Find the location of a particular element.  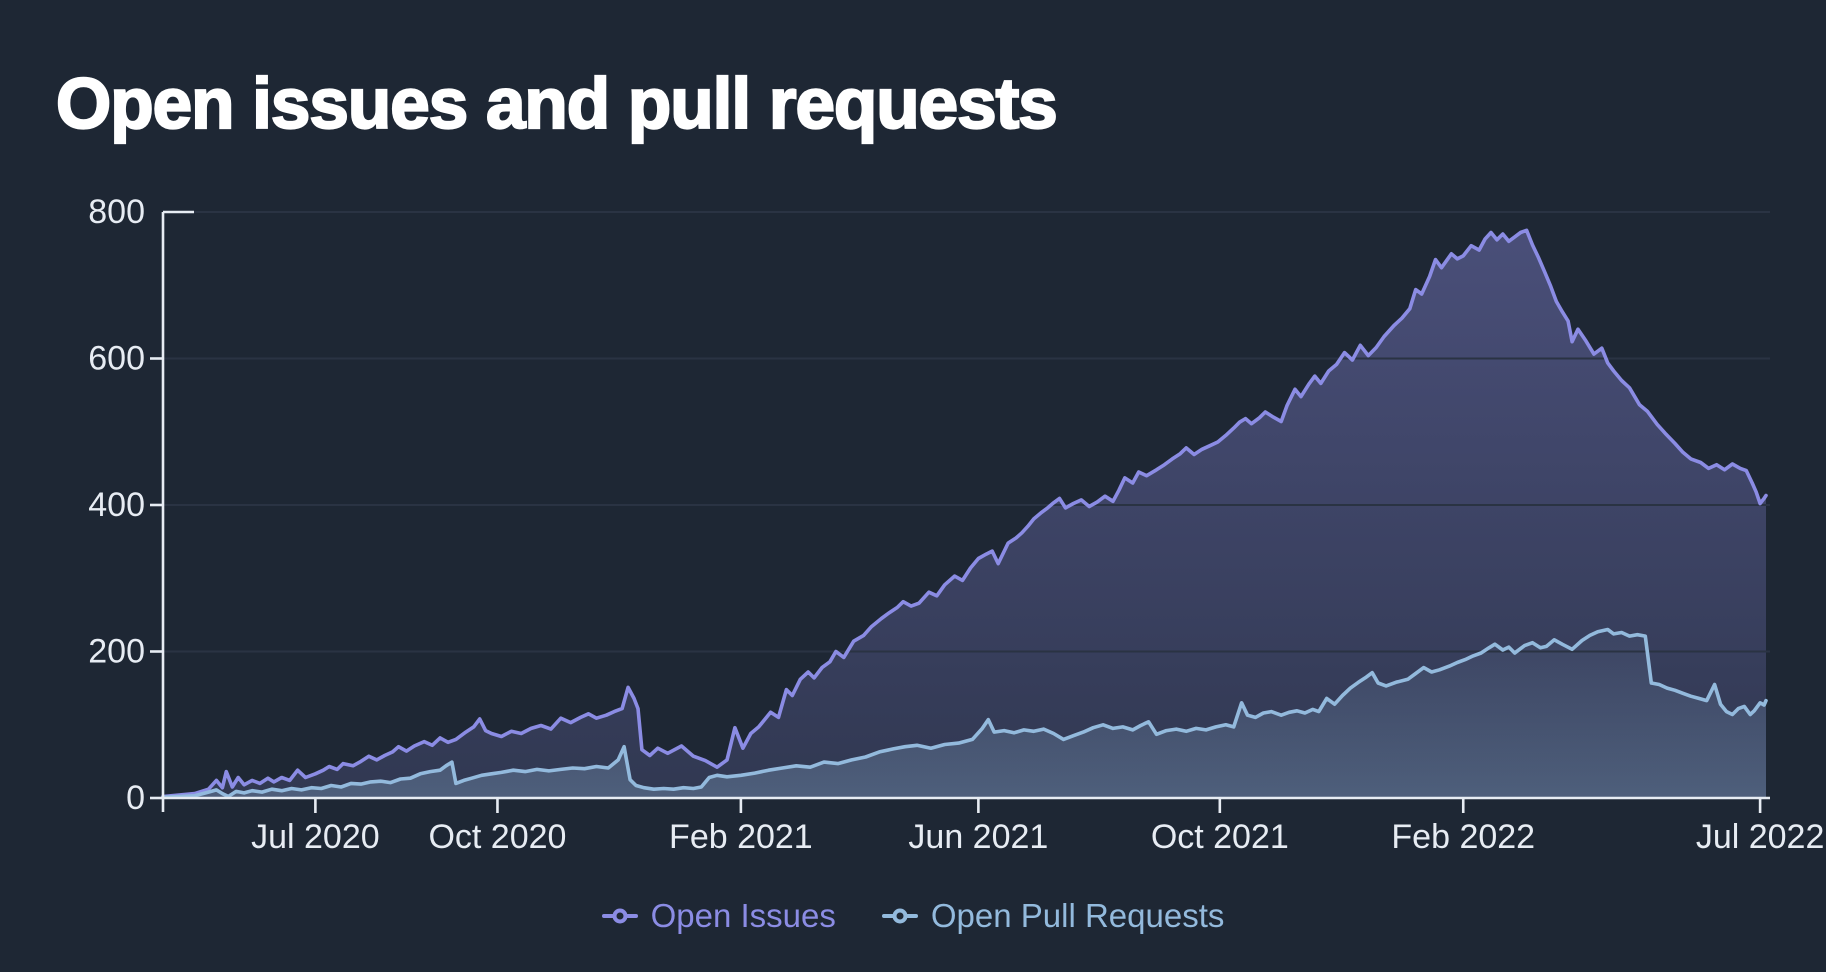

open-pull-requests-marker-icon is located at coordinates (899, 915).